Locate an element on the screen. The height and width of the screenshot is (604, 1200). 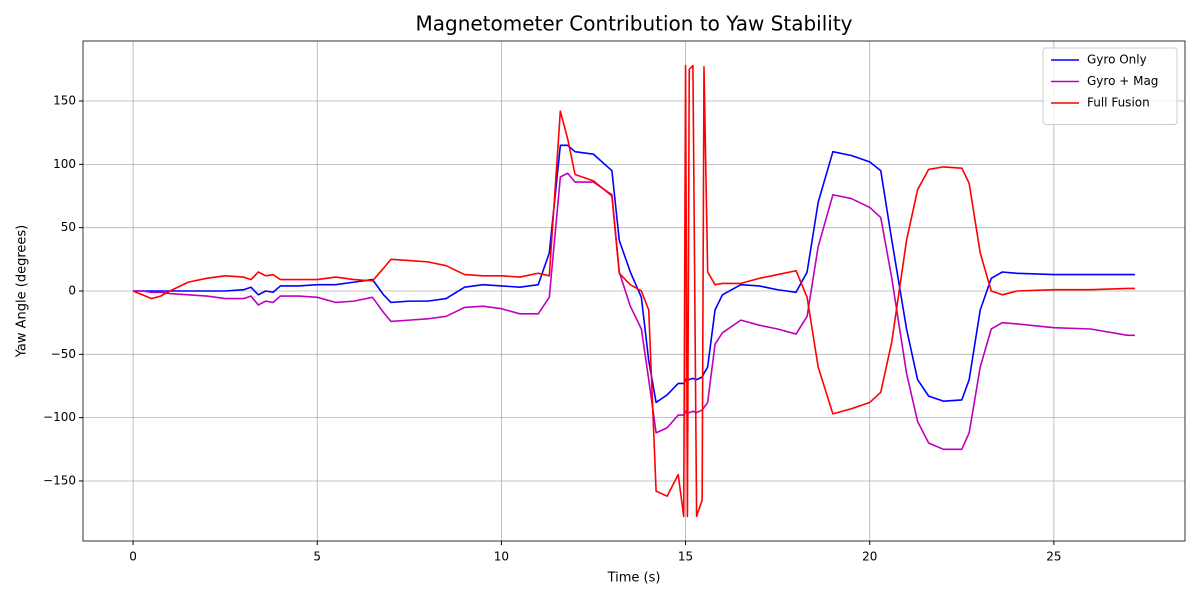
legend-label: Gyro Only is located at coordinates (1117, 60).